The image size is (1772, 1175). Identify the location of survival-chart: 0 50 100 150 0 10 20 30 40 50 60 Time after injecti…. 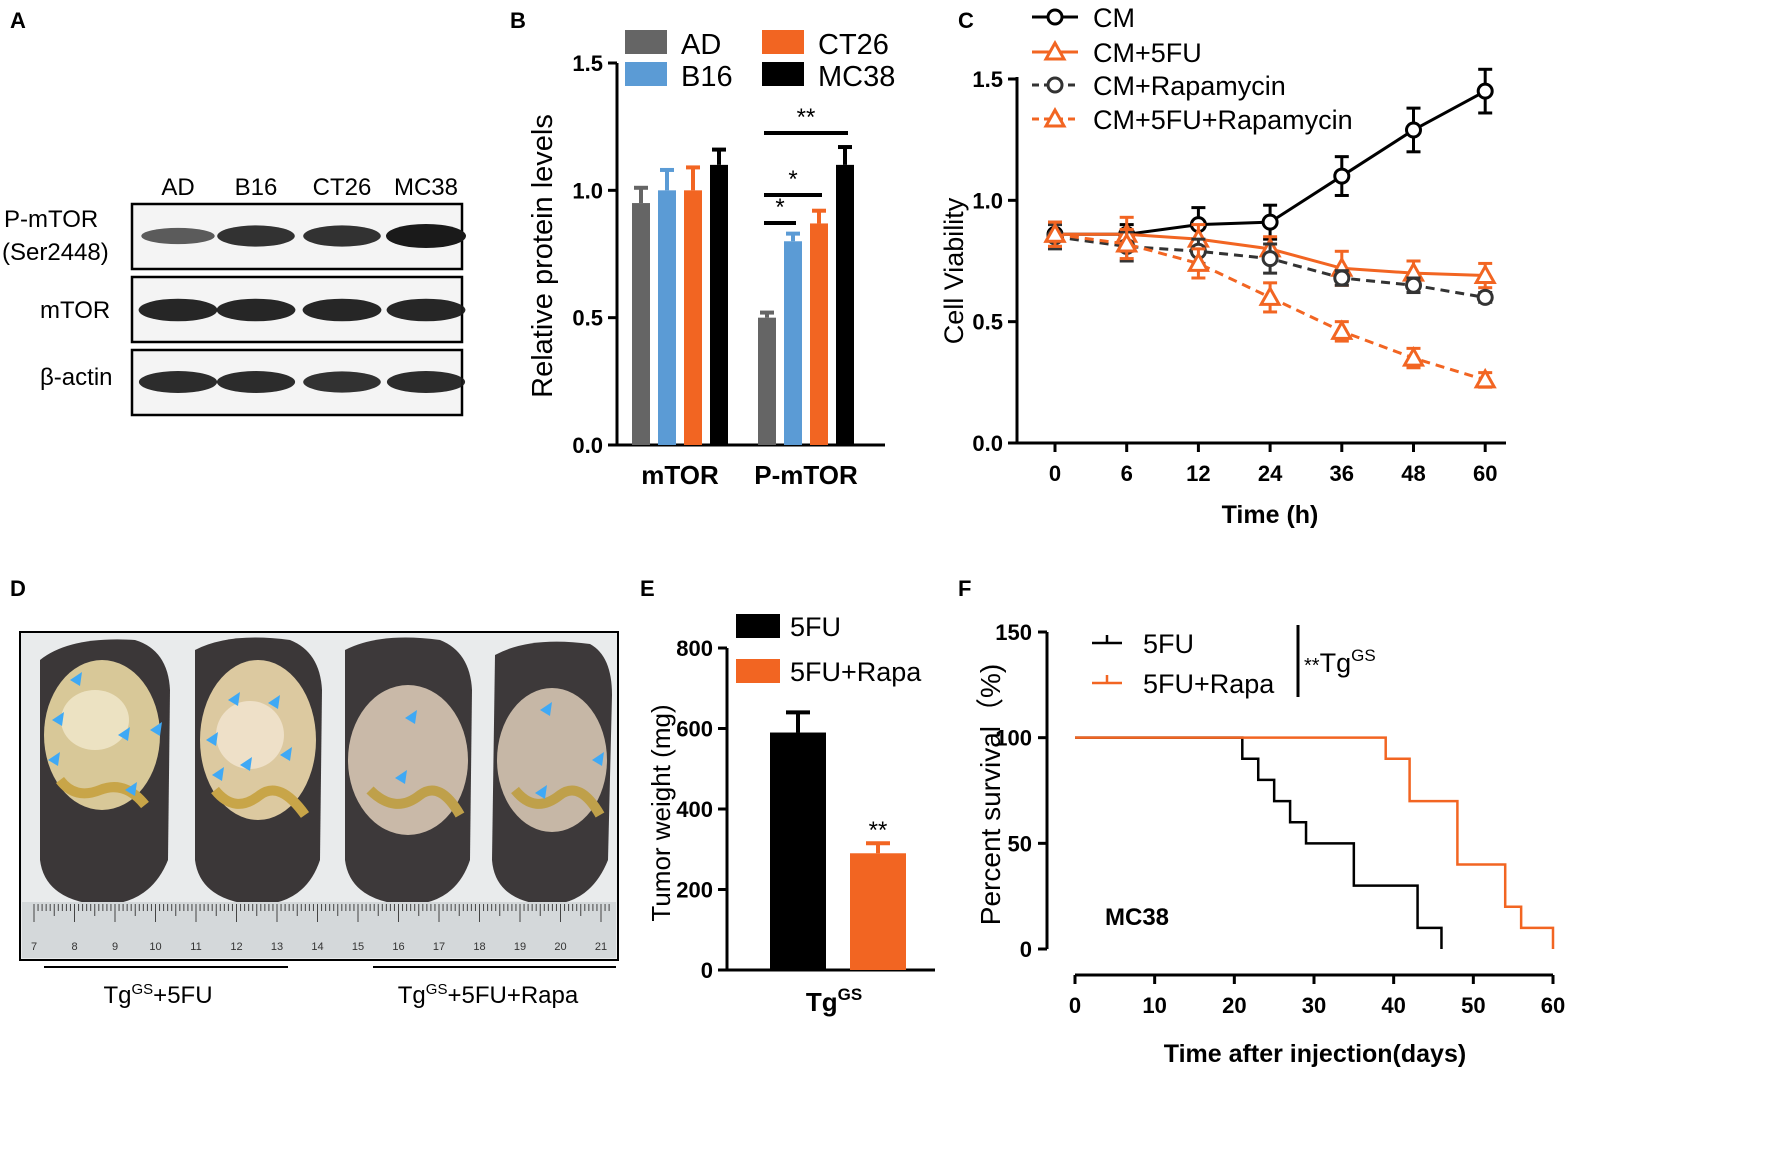
(1270, 844).